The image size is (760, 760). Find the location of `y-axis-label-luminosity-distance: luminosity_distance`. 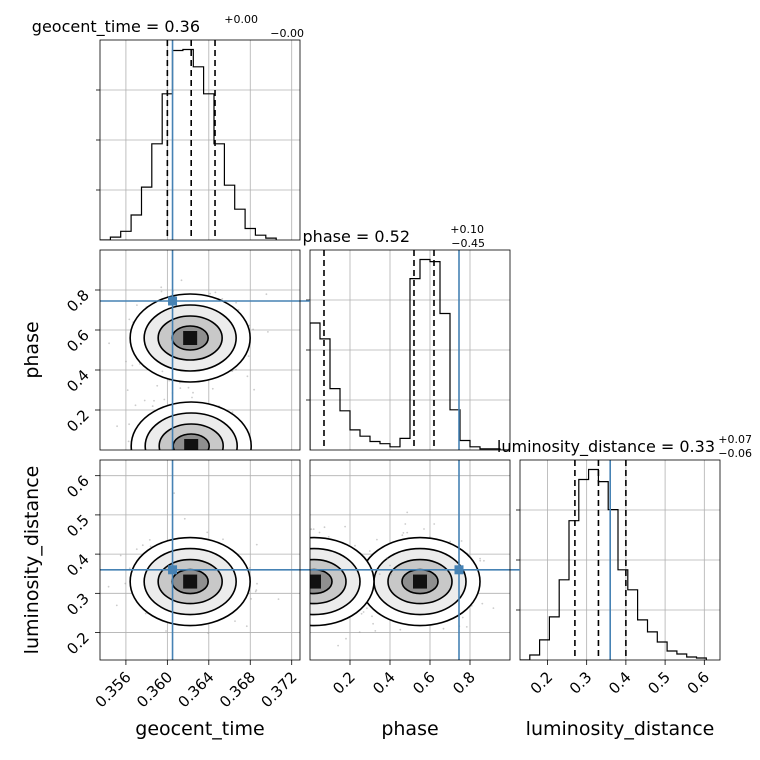

y-axis-label-luminosity-distance: luminosity_distance is located at coordinates (32, 560).